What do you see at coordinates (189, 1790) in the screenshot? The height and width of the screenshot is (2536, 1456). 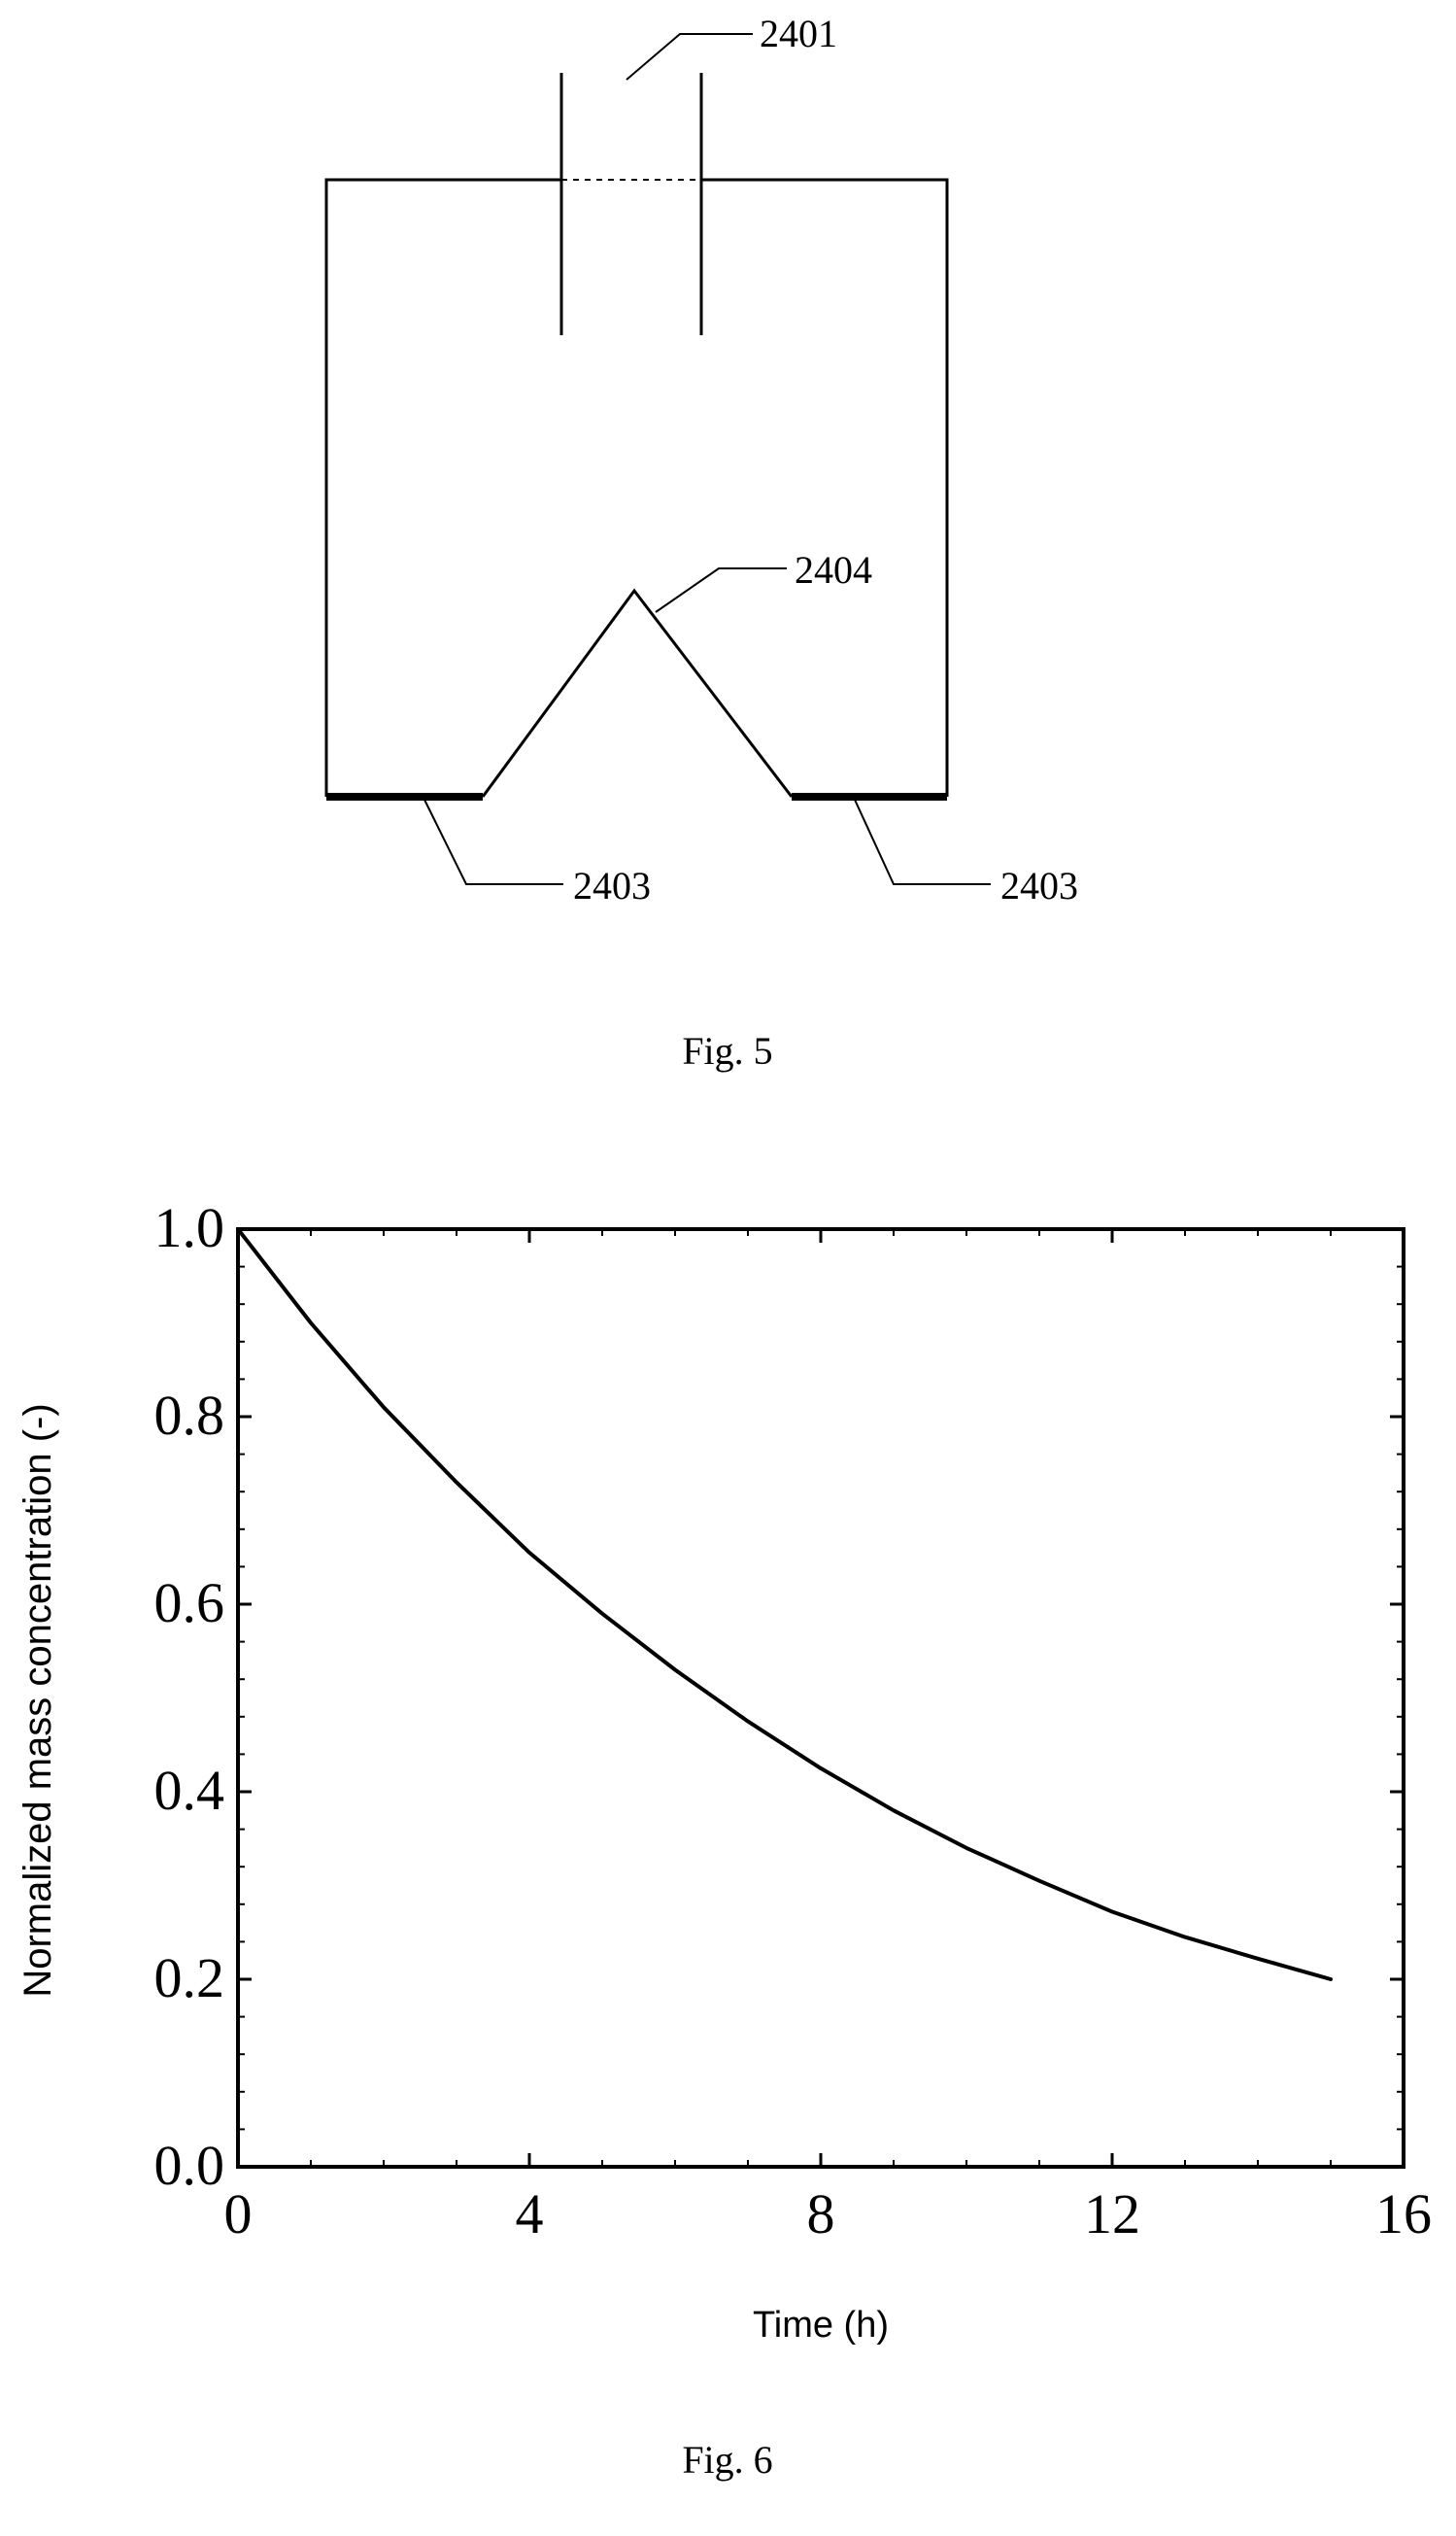 I see `y-tick-label: 0.4` at bounding box center [189, 1790].